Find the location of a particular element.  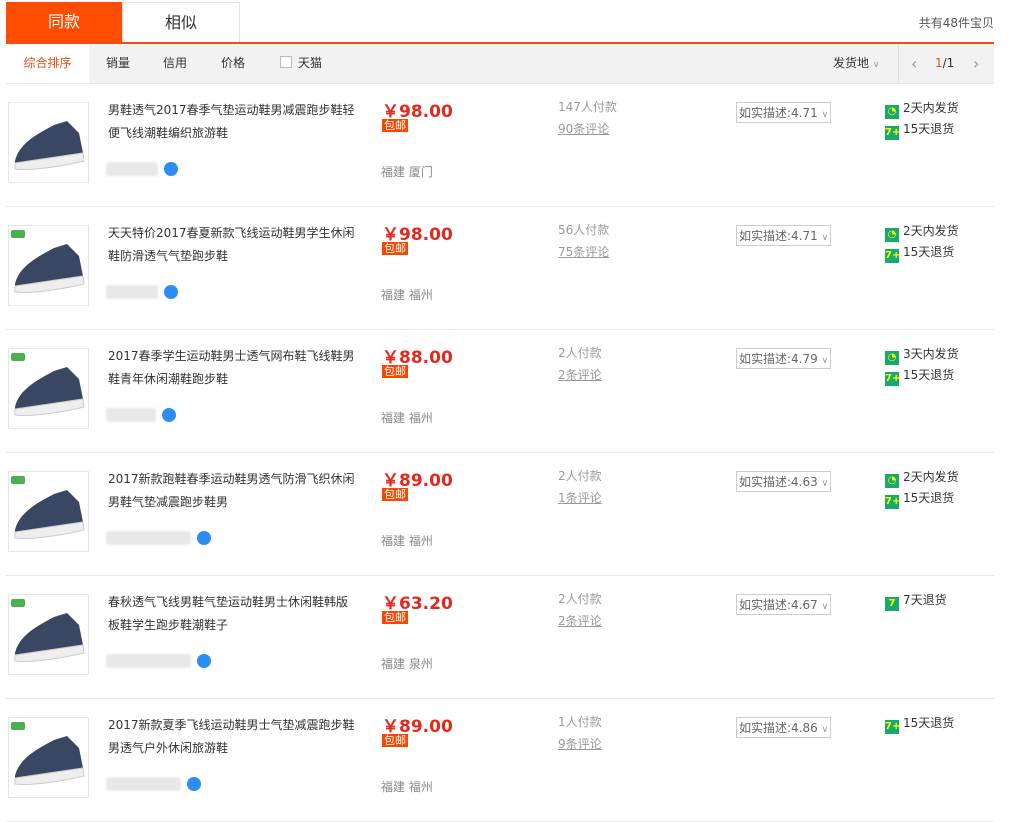

comments-link: 90条评论 is located at coordinates (584, 129).